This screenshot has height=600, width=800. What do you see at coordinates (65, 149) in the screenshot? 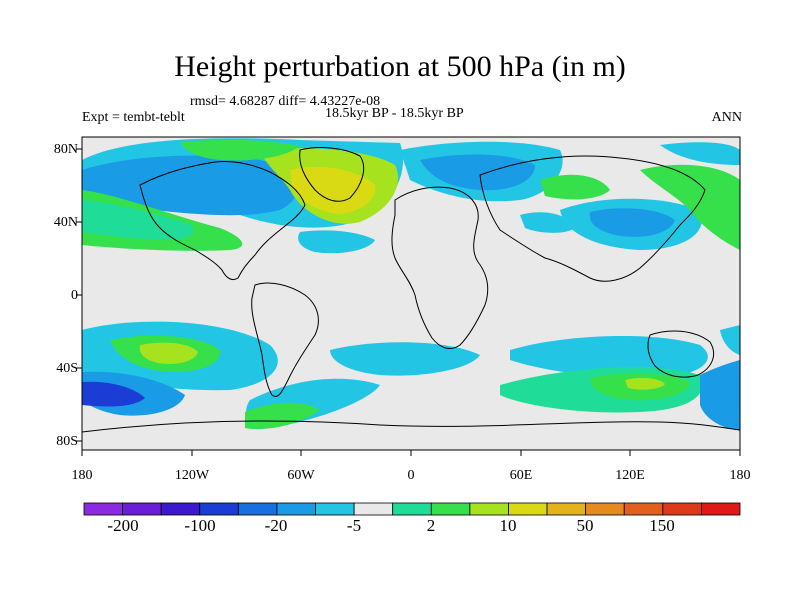
I see `lat-label-80n: 80N` at bounding box center [65, 149].